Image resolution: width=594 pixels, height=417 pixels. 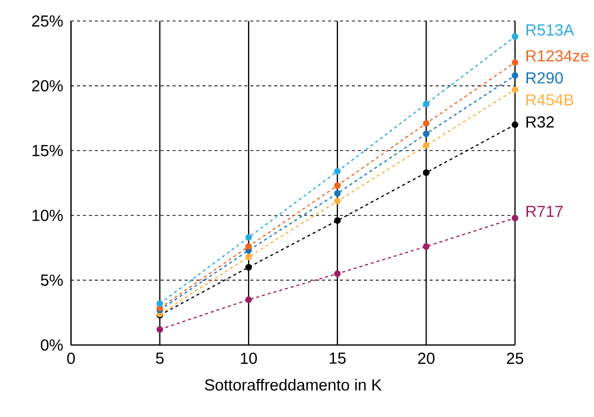 What do you see at coordinates (47, 216) in the screenshot?
I see `y-tick-label: 10%` at bounding box center [47, 216].